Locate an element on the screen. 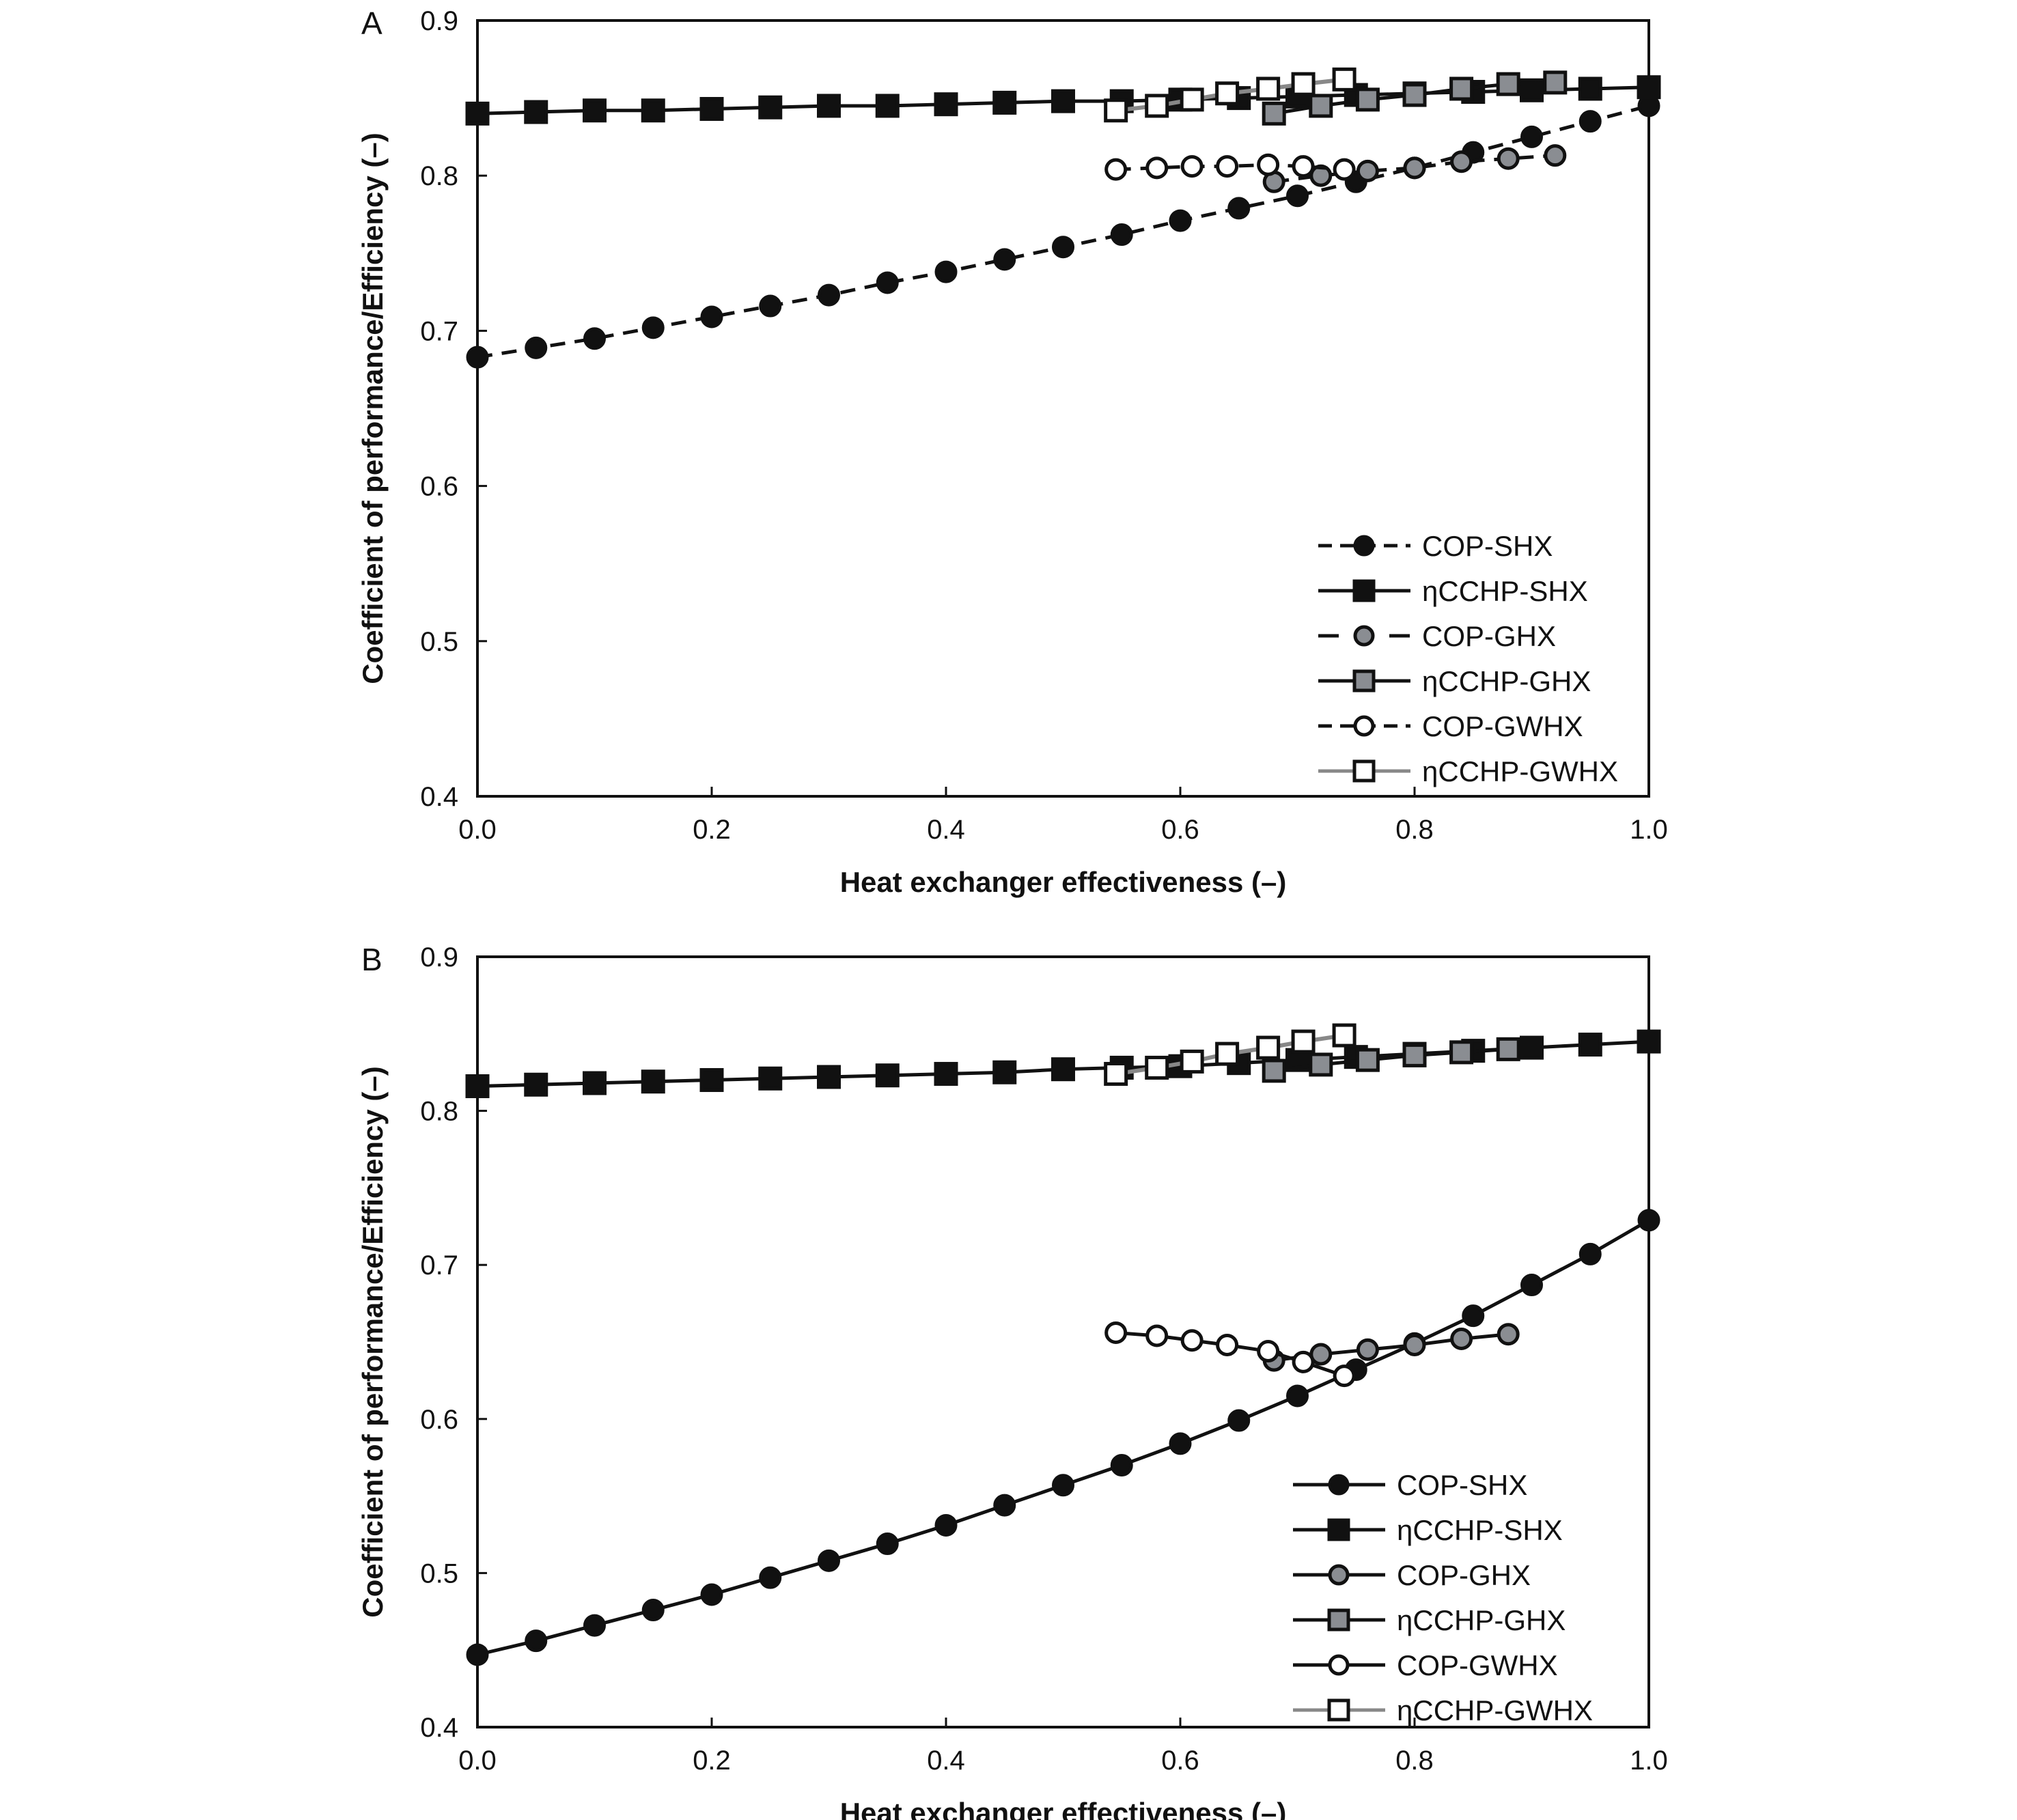 This screenshot has width=2017, height=1820. legend-item: COP-GHX is located at coordinates (1437, 636).